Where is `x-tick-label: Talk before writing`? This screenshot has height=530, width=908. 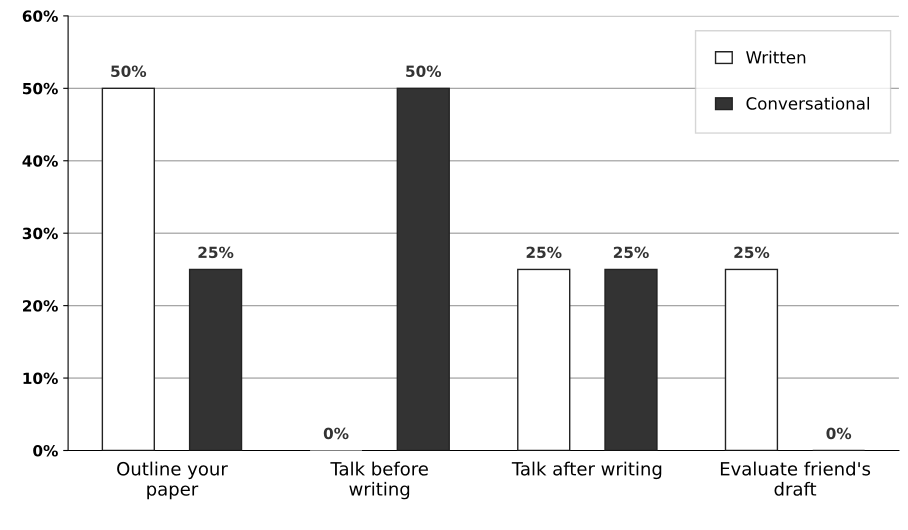 x-tick-label: Talk before writing is located at coordinates (379, 481).